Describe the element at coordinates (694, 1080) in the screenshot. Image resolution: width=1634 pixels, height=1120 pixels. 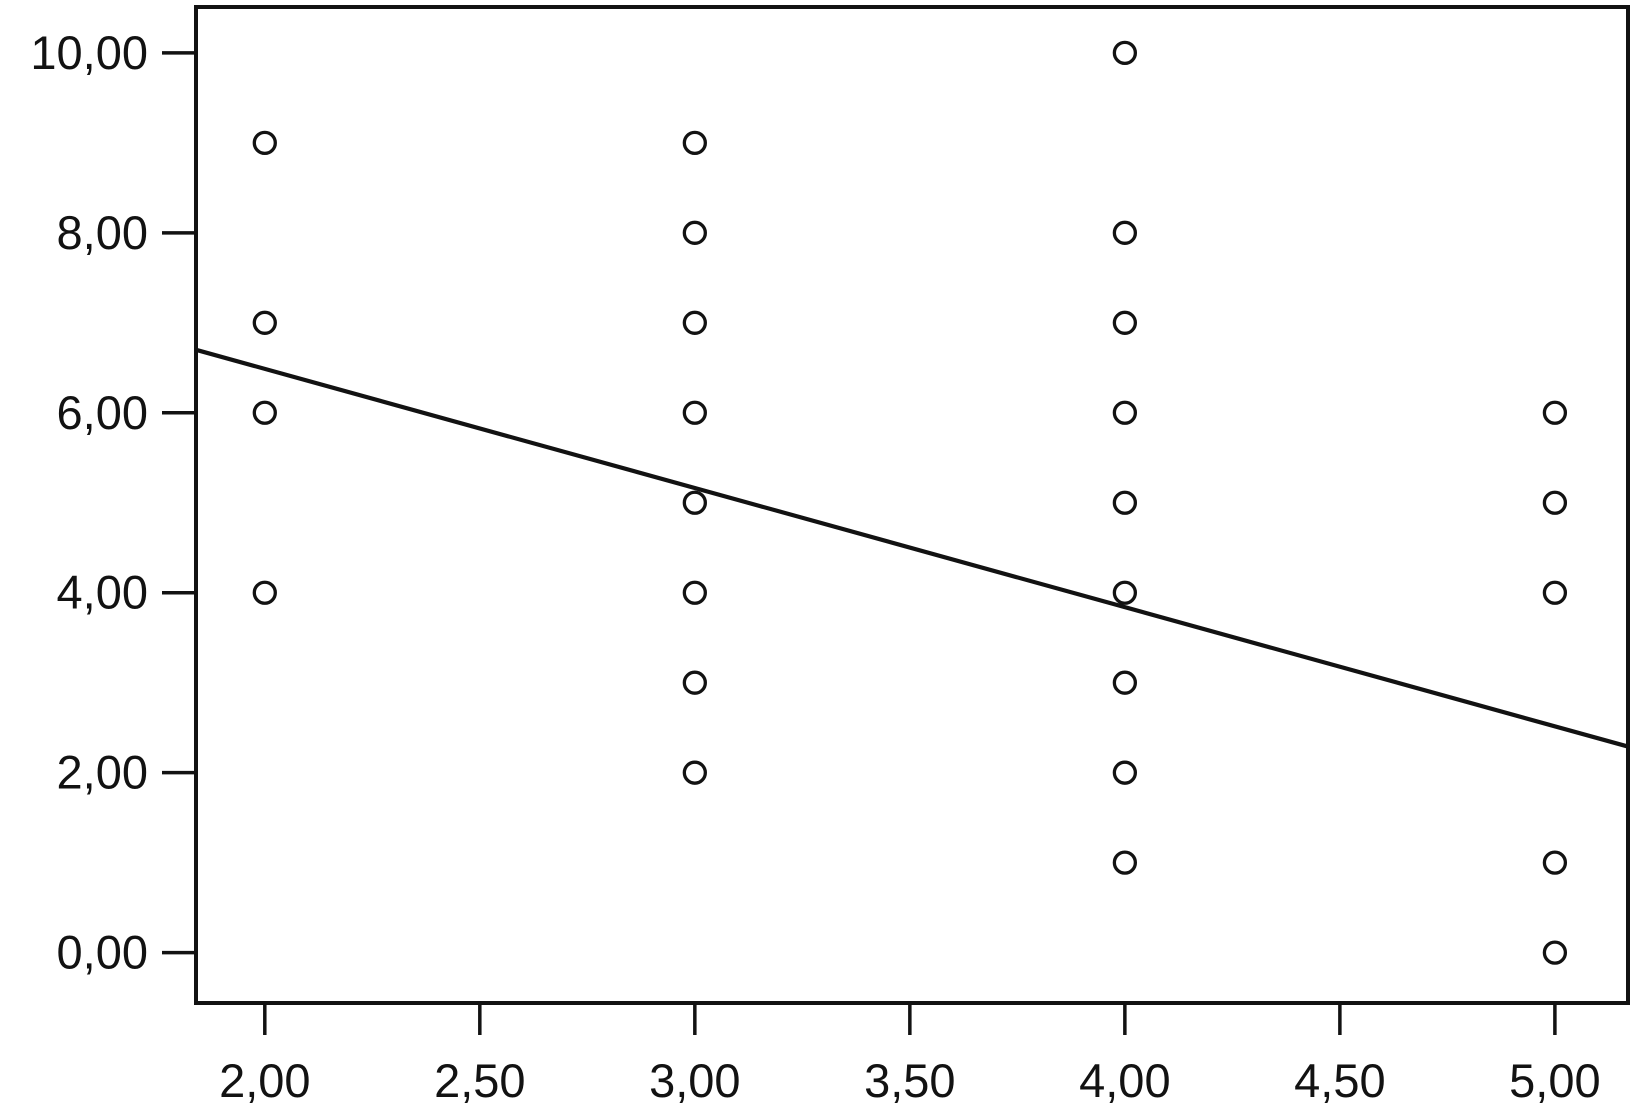
I see `x-tick-label: 3,00` at that location.